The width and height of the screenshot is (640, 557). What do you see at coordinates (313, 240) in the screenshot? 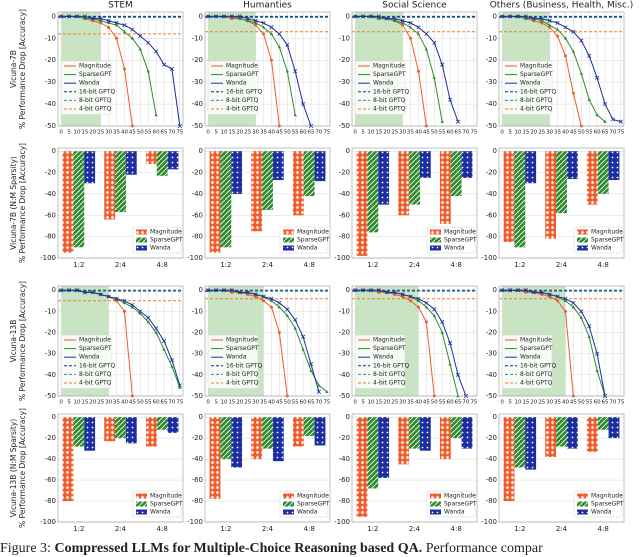
I see `legend-label: SparseGPT` at bounding box center [313, 240].